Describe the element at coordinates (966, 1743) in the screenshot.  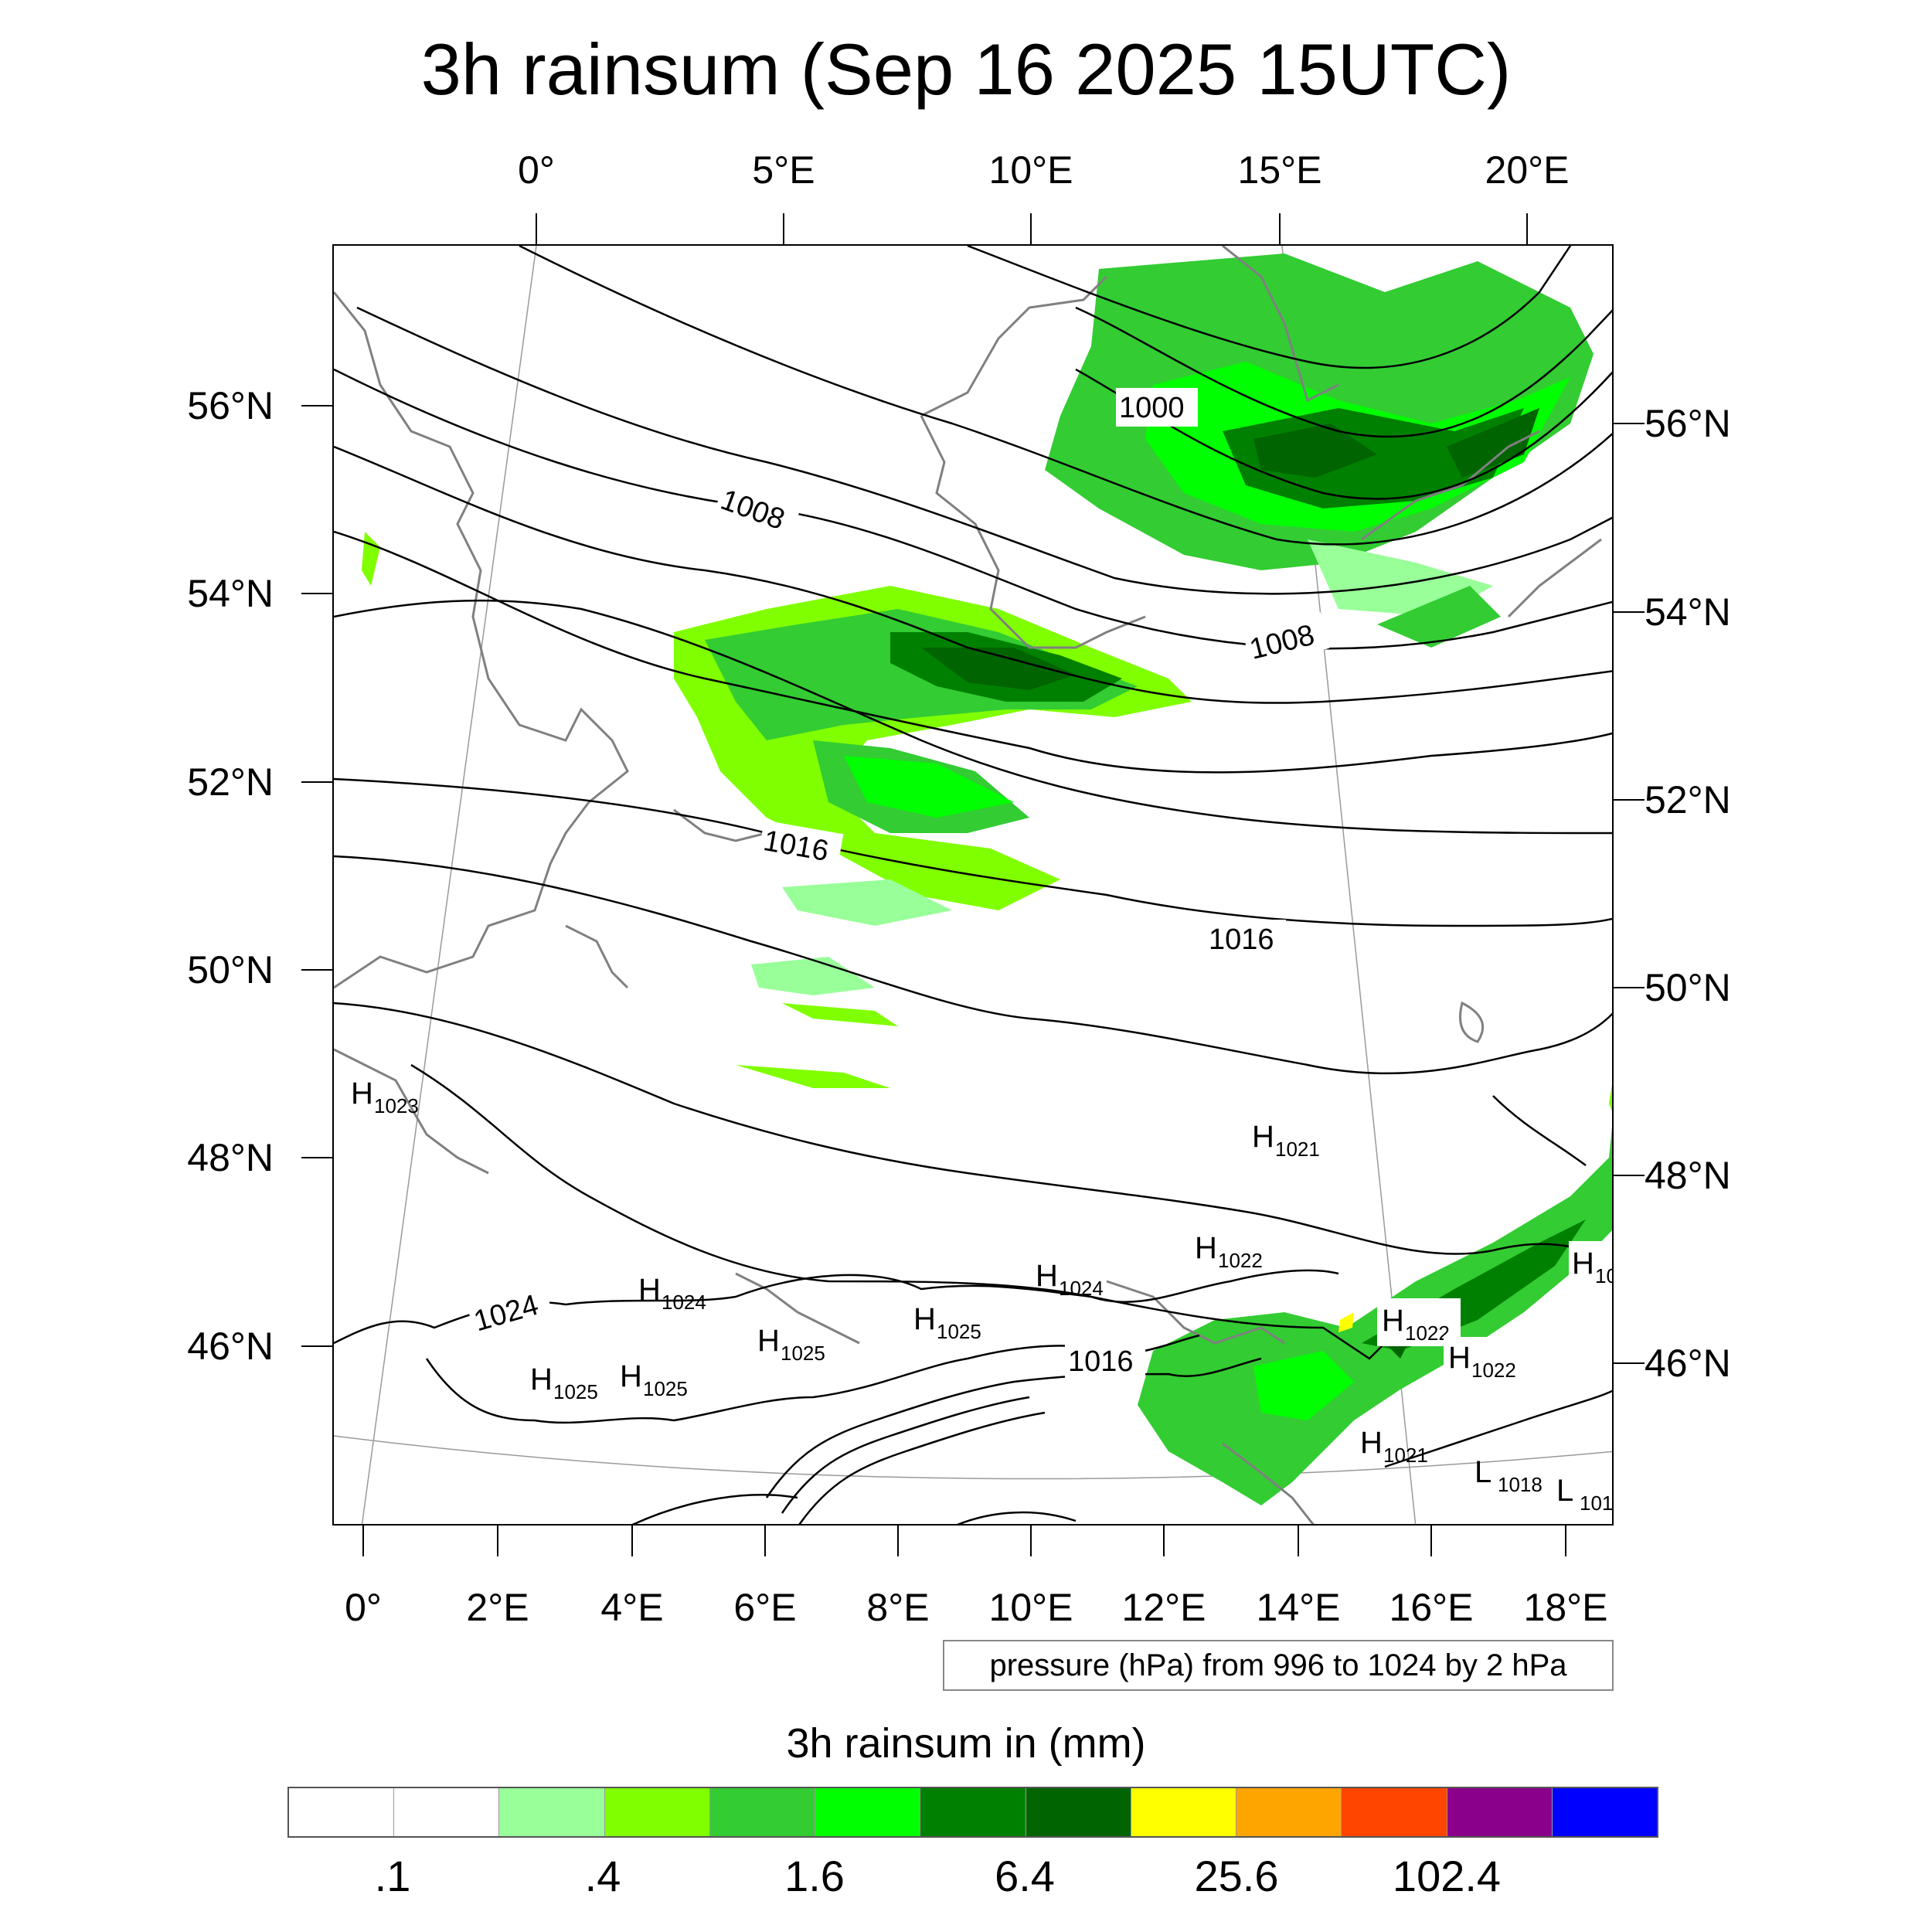
I see `colorbar-title: 3h rainsum in (mm)` at that location.